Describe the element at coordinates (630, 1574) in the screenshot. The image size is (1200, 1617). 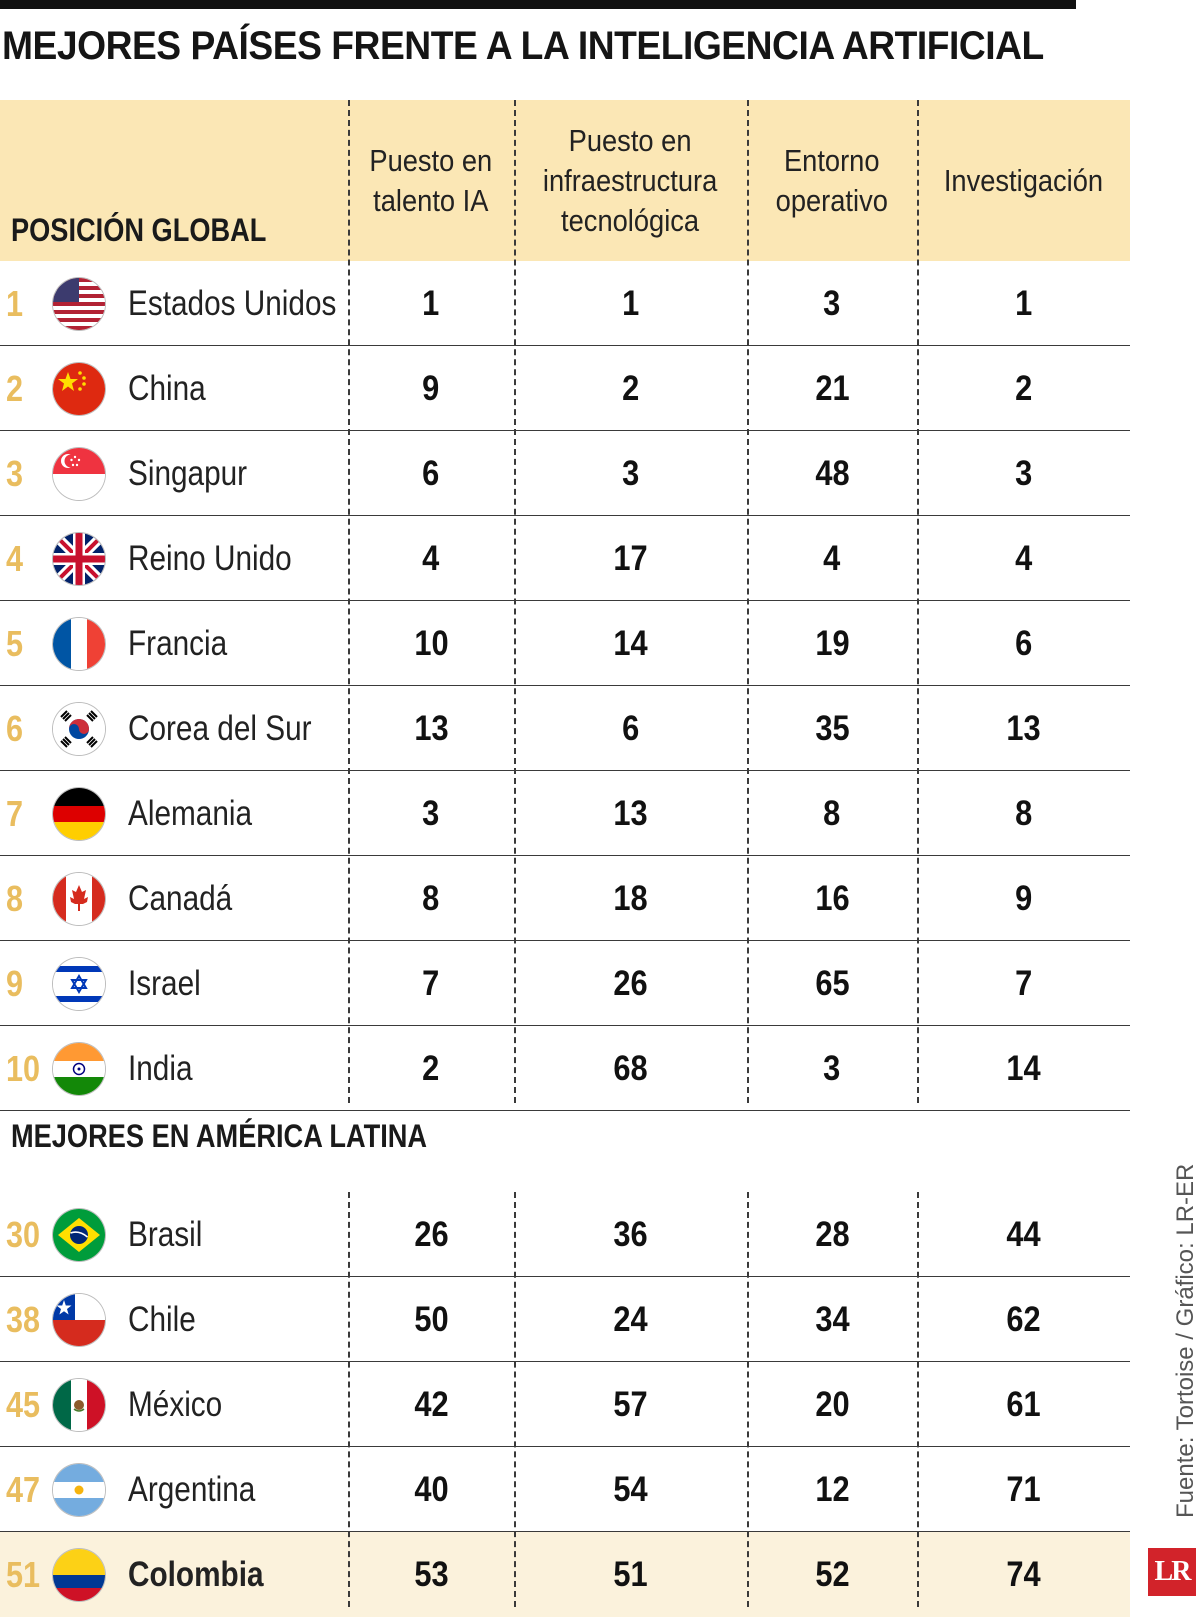
I see `value-infrastructure: 51` at that location.